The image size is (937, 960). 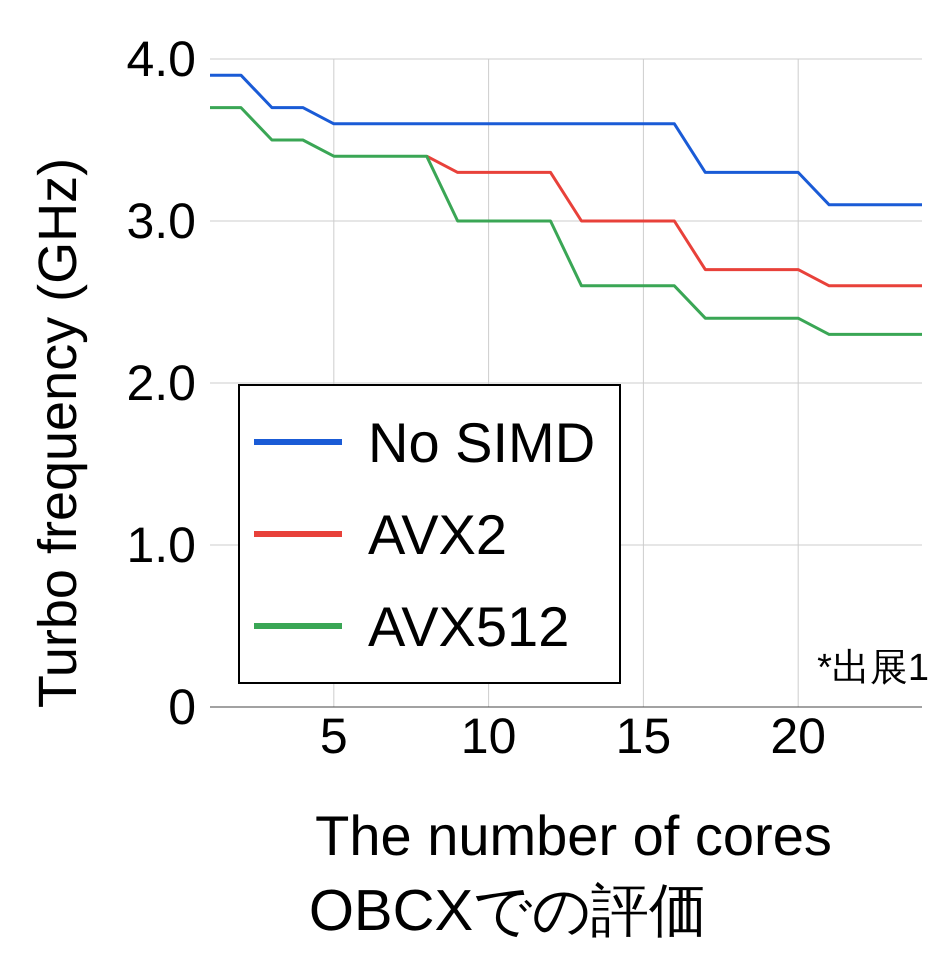 What do you see at coordinates (161, 221) in the screenshot?
I see `y-tick-label: 3.0` at bounding box center [161, 221].